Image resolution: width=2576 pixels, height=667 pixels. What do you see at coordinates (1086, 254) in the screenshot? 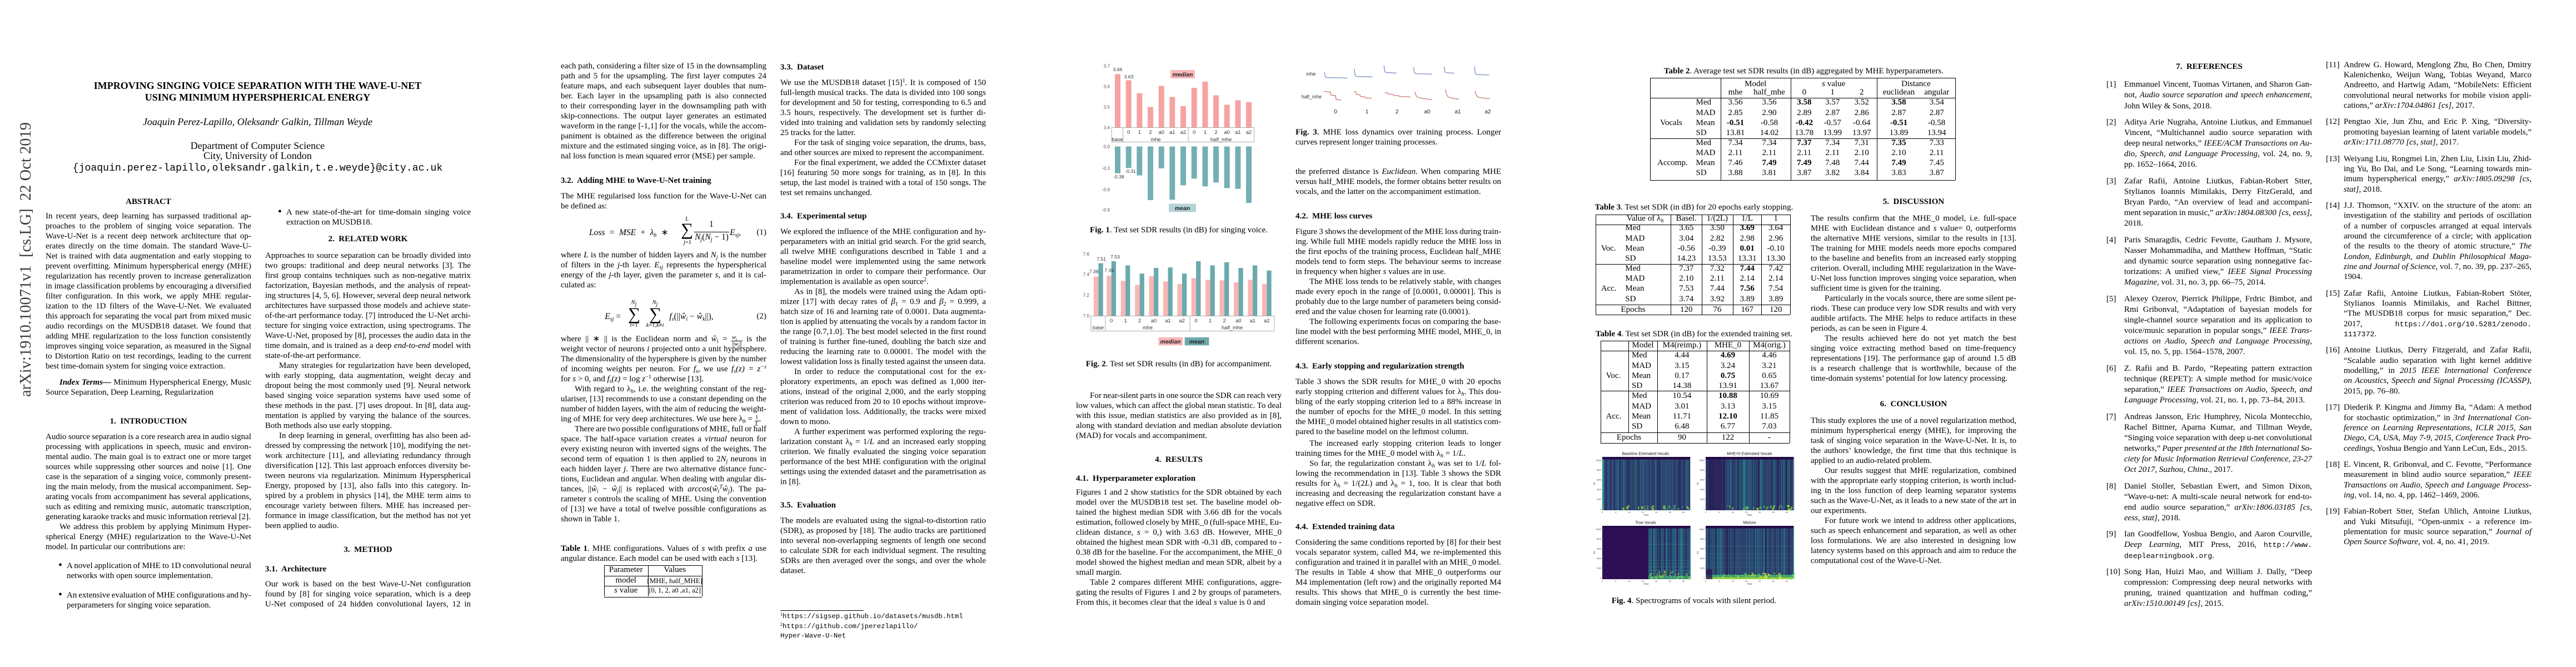
I see `svg-text: 7.6` at bounding box center [1086, 254].